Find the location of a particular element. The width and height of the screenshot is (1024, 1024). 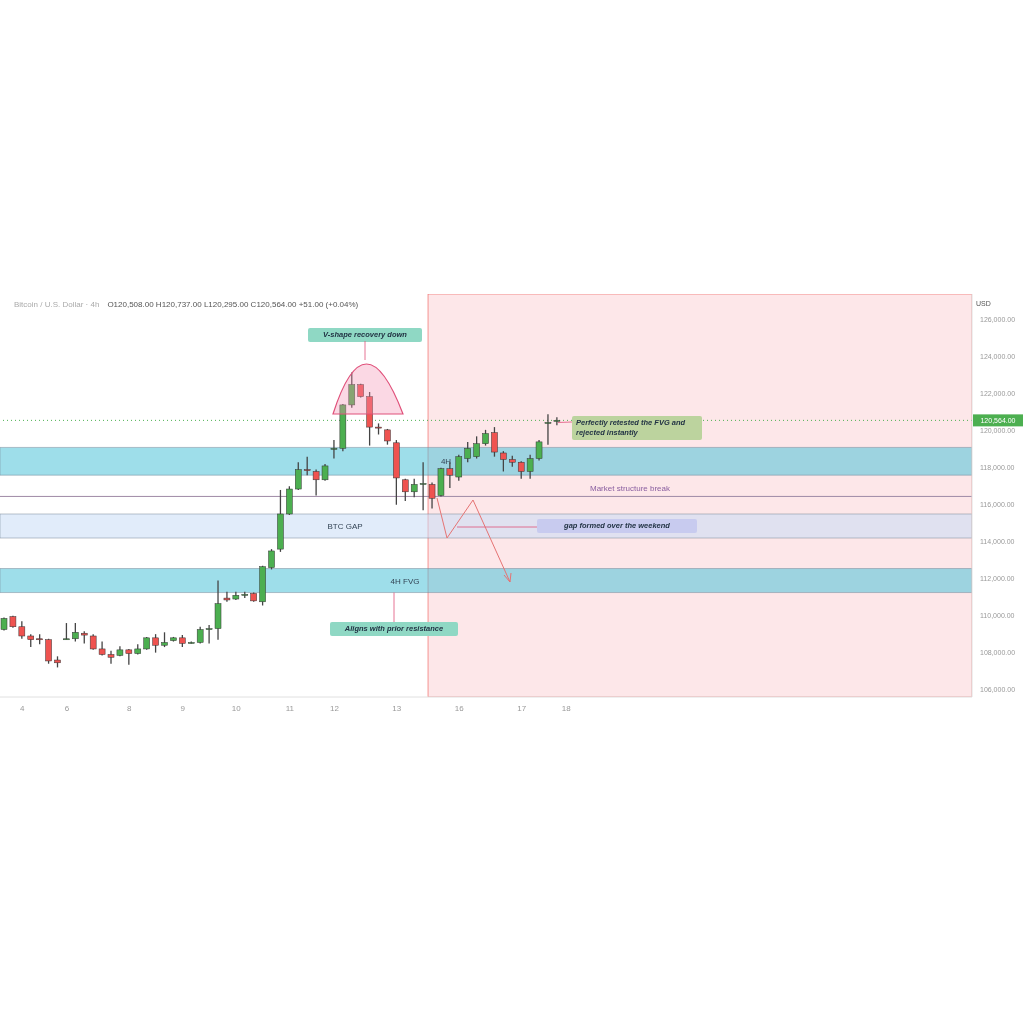

x-tick-label: 4 is located at coordinates (23, 708).